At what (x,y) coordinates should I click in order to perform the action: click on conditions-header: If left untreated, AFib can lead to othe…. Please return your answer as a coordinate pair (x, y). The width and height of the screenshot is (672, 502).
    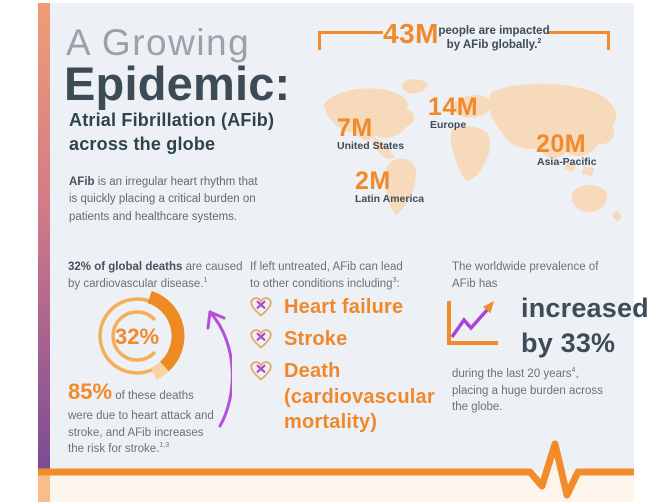
    Looking at the image, I should click on (326, 275).